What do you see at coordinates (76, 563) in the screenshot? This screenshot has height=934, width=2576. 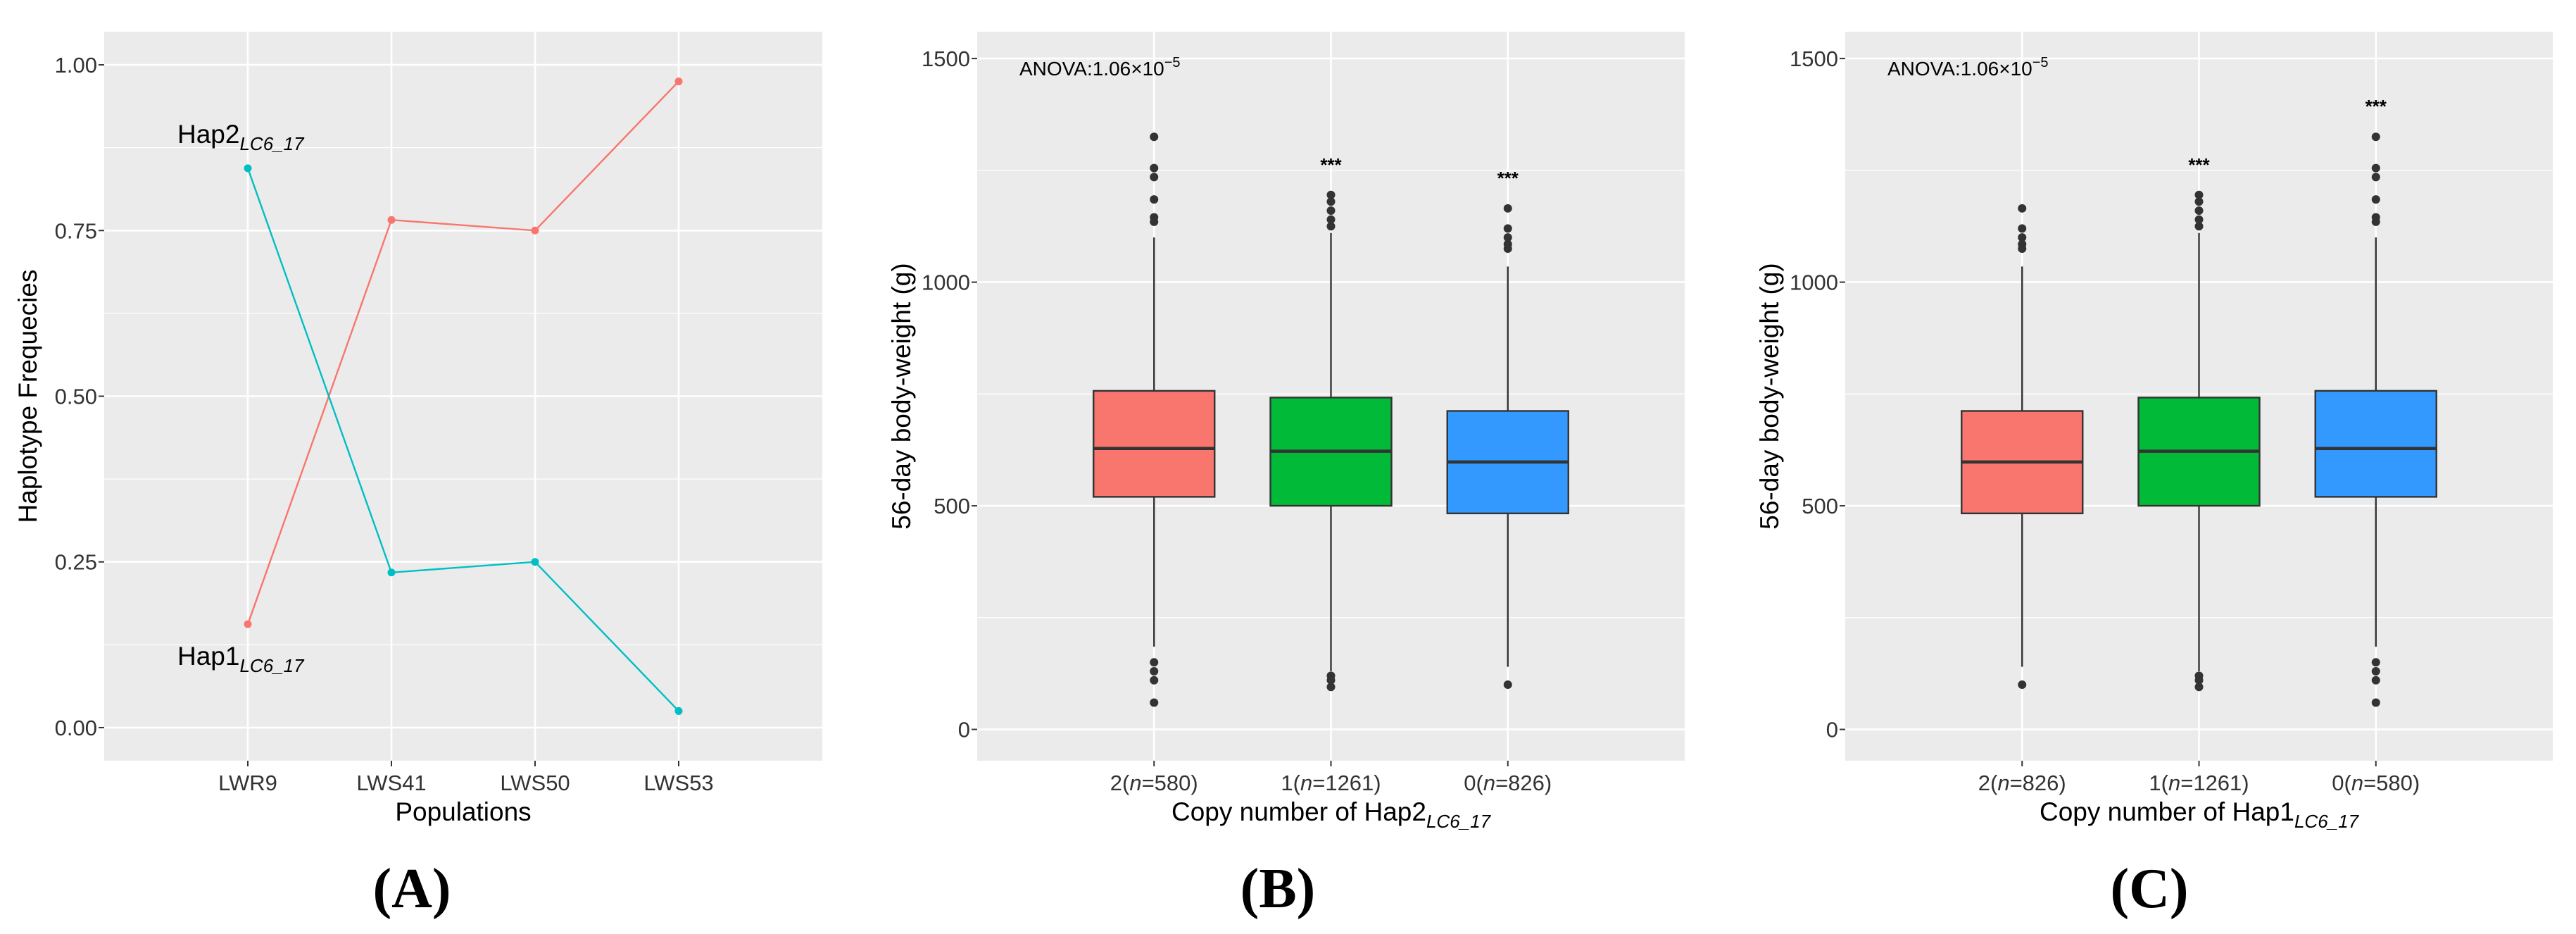 I see `y-tick-label: 0.25` at bounding box center [76, 563].